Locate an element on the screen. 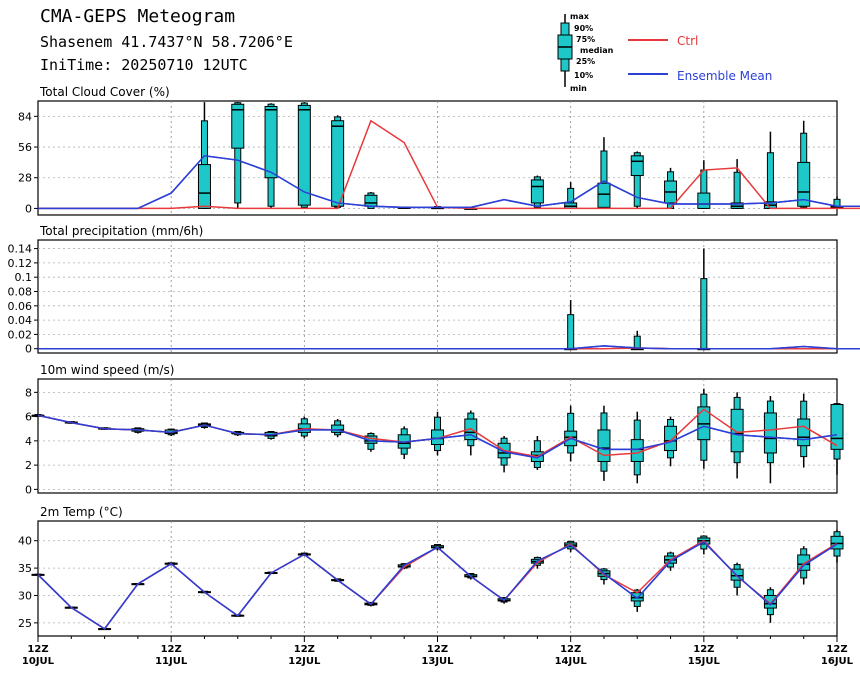 The width and height of the screenshot is (860, 674). y-tick-label: 28 is located at coordinates (25, 178).